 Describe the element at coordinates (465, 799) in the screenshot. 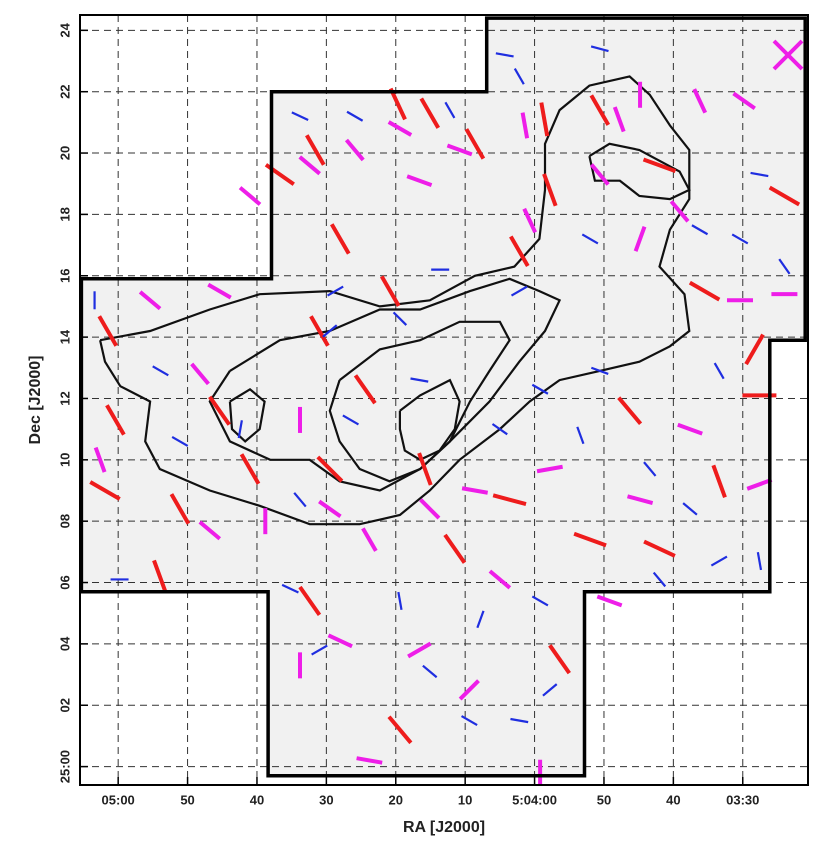

I see `x-tick-label: 10` at that location.